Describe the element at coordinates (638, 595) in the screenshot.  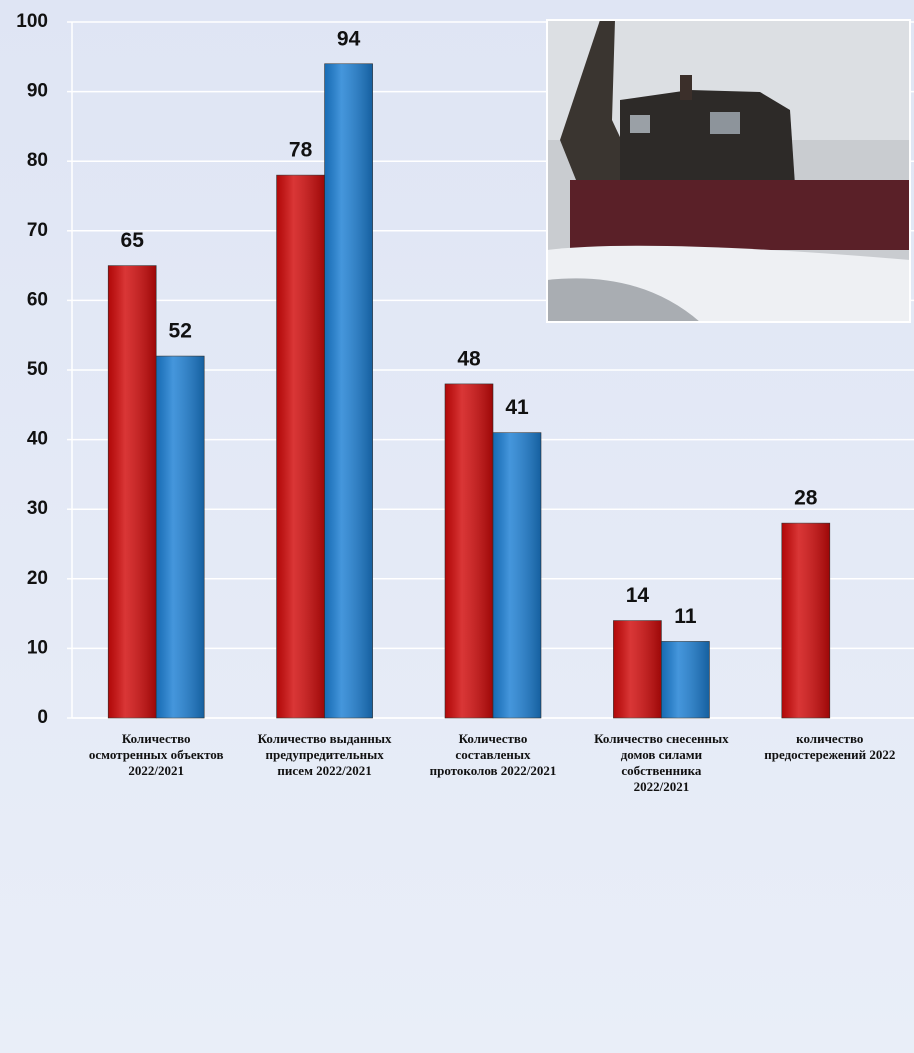
I see `value-label: 14` at that location.